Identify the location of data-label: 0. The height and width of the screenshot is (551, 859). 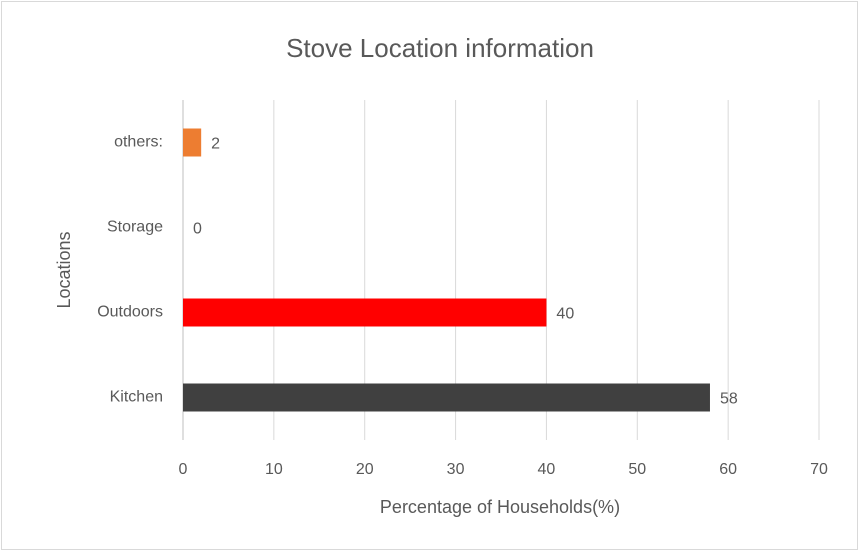
(197, 229).